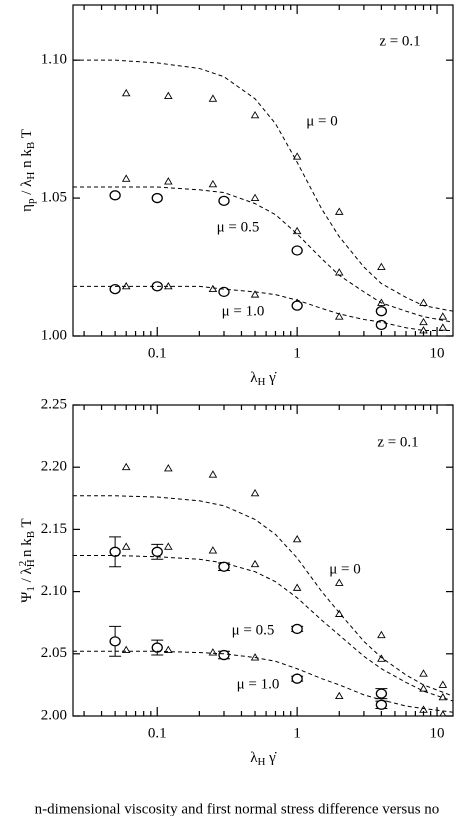  What do you see at coordinates (31, 589) in the screenshot?
I see `label-part: 1` at bounding box center [31, 589].